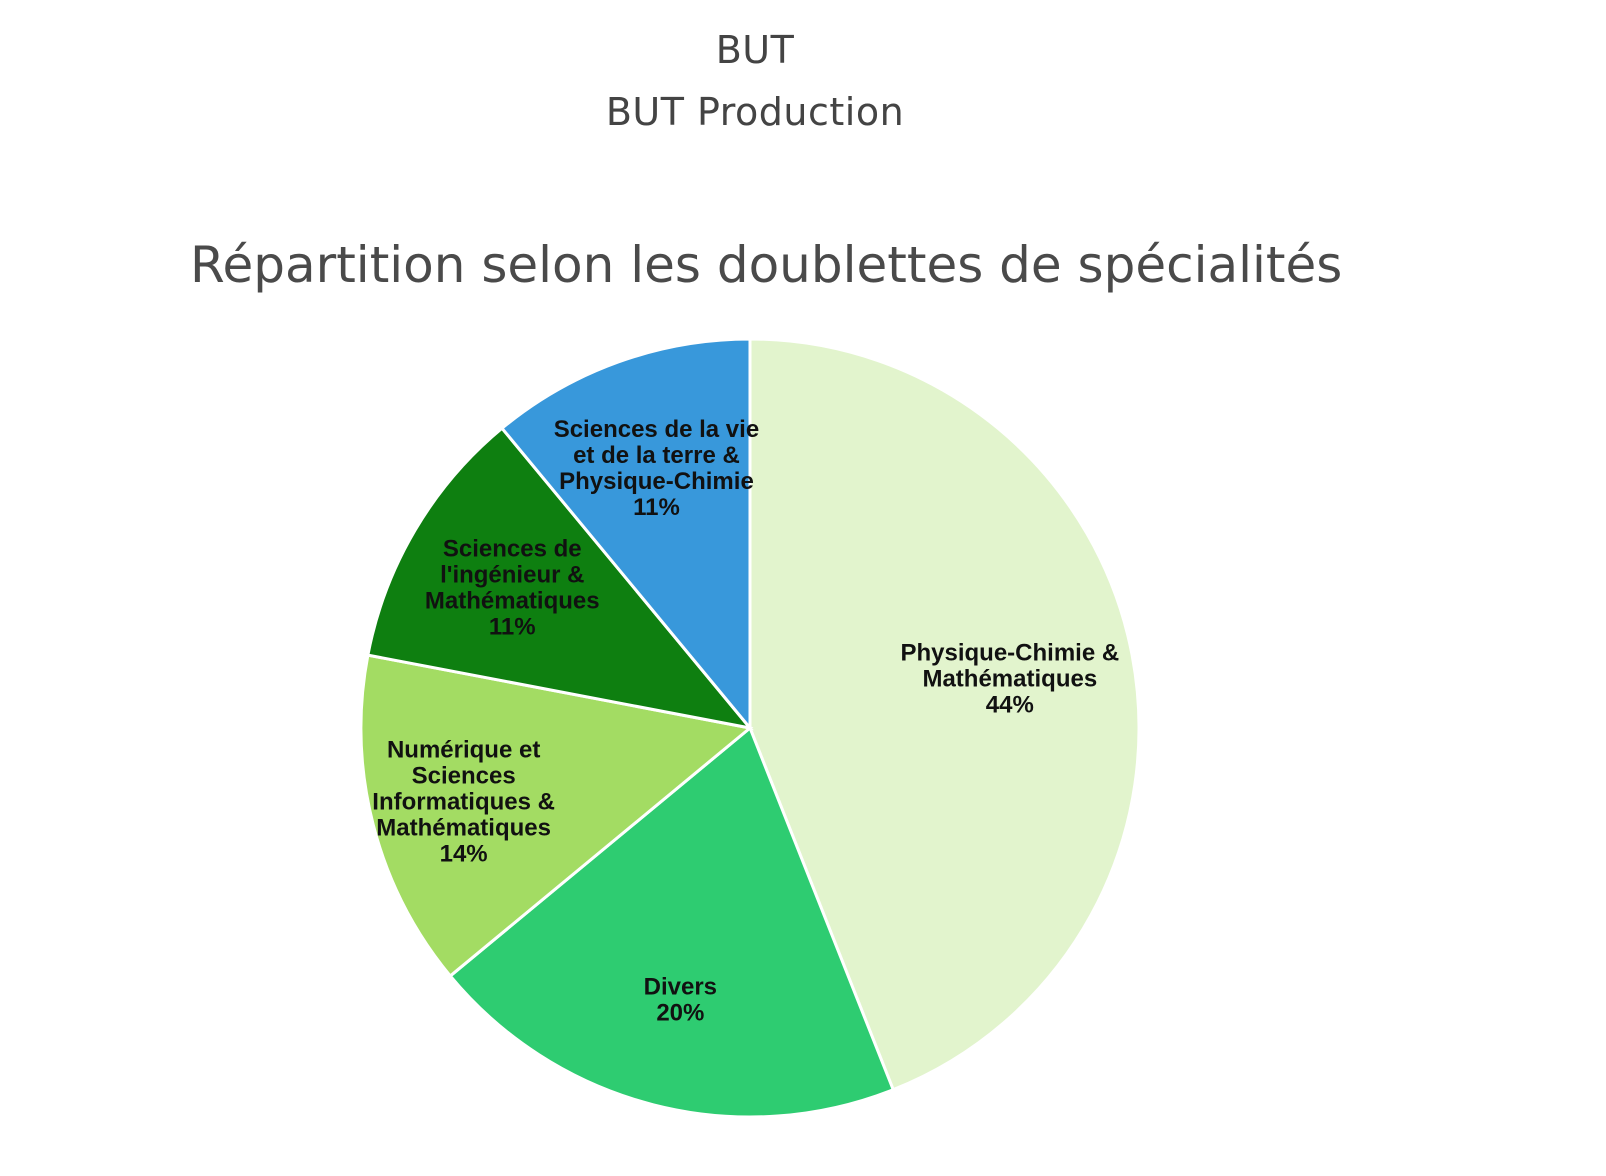 Image resolution: width=1606 pixels, height=1176 pixels. What do you see at coordinates (656, 429) in the screenshot?
I see `slice-label-line: Sciences de la vie` at bounding box center [656, 429].